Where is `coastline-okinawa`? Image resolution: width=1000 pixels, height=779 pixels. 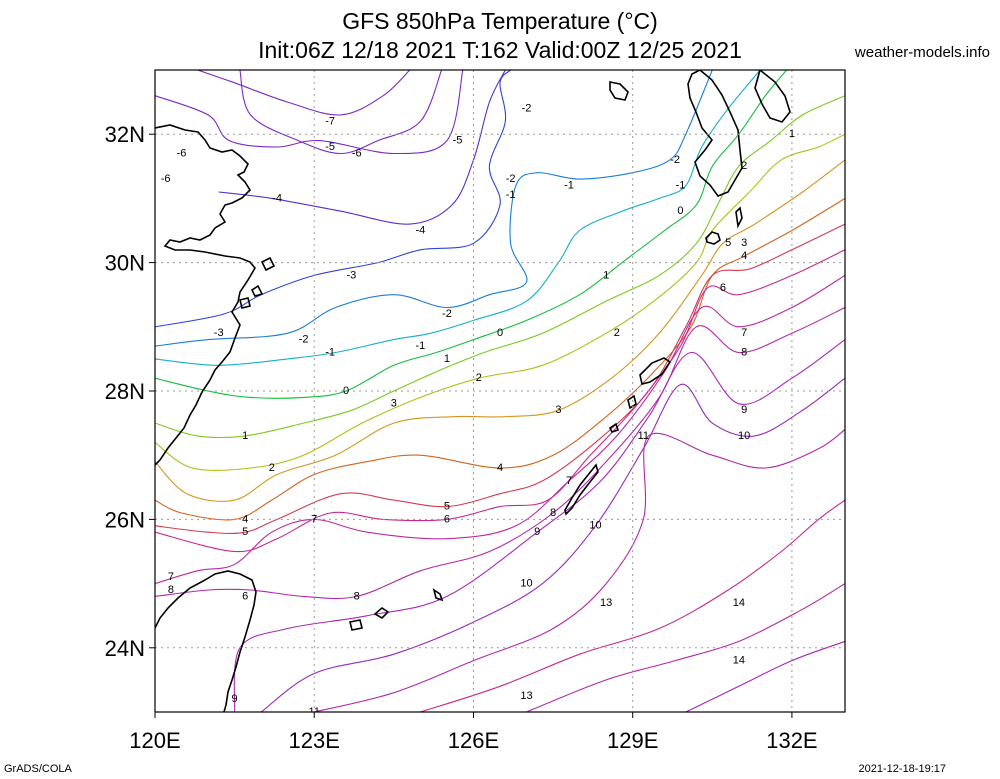 coastline-okinawa is located at coordinates (581, 489).